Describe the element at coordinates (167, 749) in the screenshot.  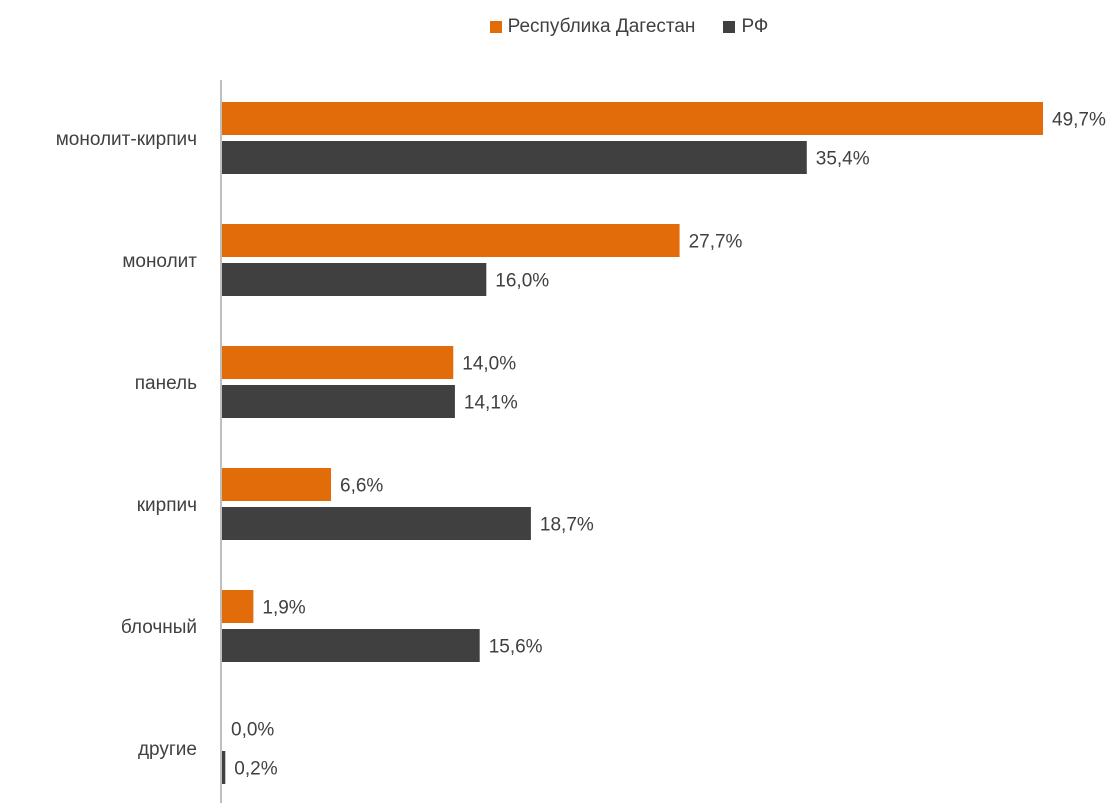
I see `category-label: другие` at that location.